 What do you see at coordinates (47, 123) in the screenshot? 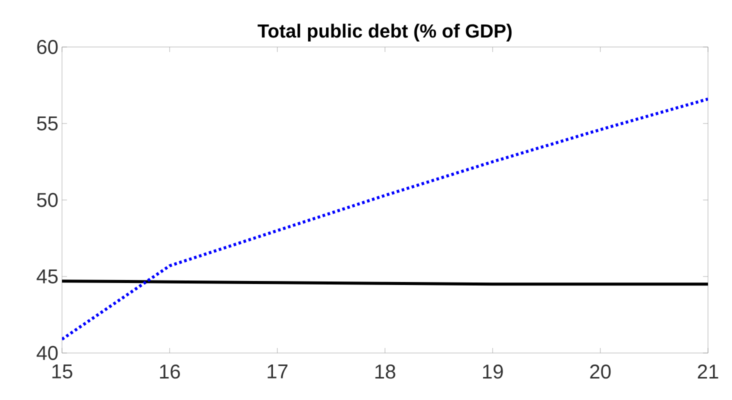
I see `y-tick-label: 55` at bounding box center [47, 123].